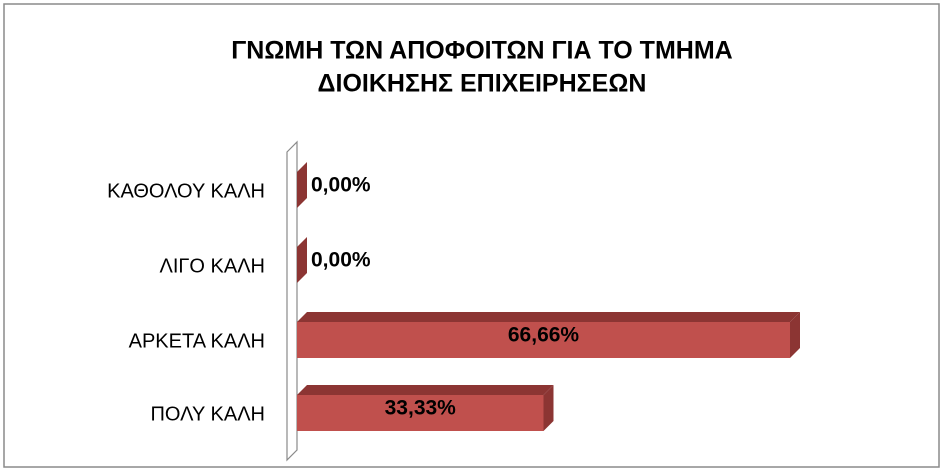 This screenshot has width=944, height=472. Describe the element at coordinates (186, 191) in the screenshot. I see `category-label: ΚΑΘΟΛΟΥ ΚΑΛΗ` at that location.